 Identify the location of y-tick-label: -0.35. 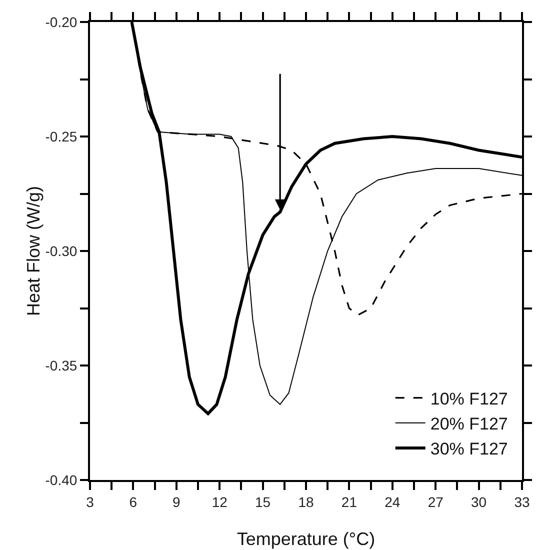
(61, 365).